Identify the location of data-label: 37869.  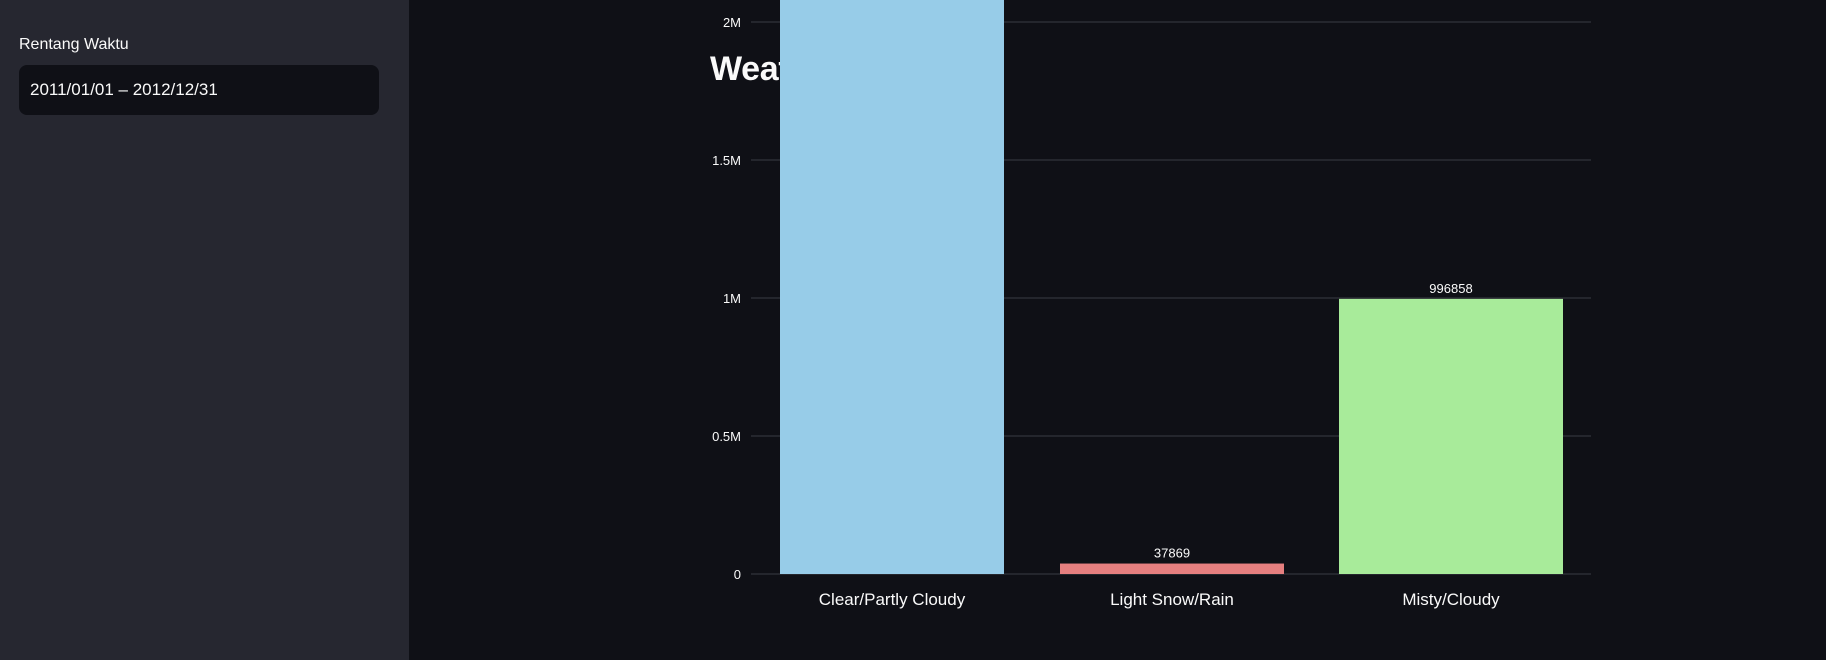
(1172, 553).